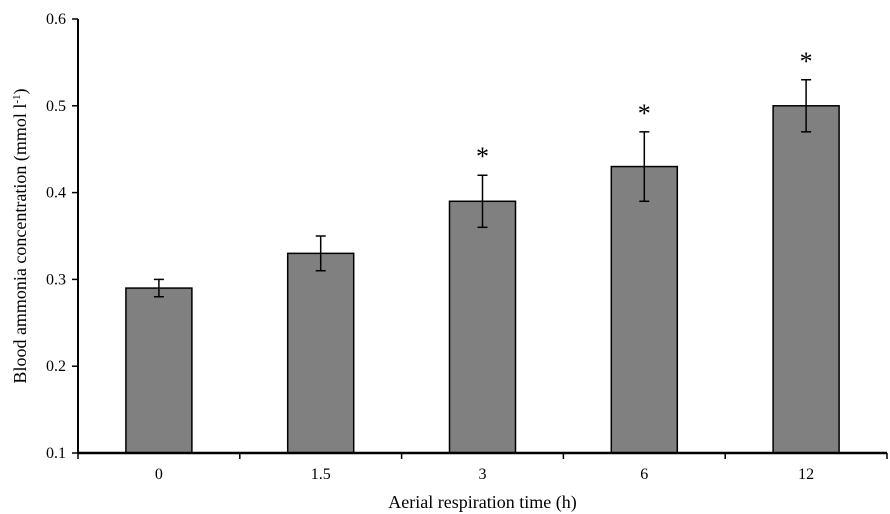 The image size is (890, 514). What do you see at coordinates (483, 474) in the screenshot?
I see `x-tick-label: 3` at bounding box center [483, 474].